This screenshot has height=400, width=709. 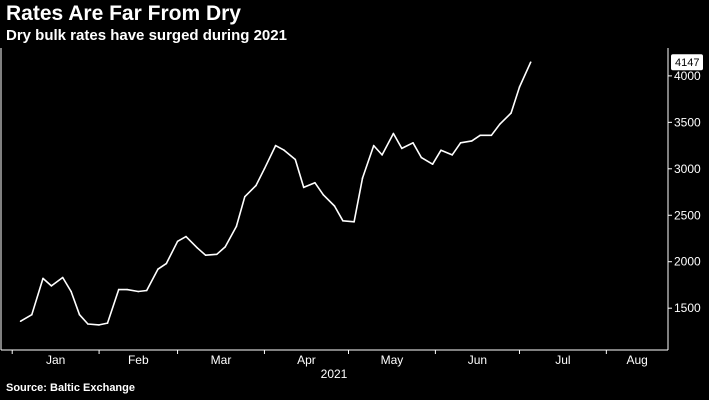 I want to click on chart-subtitle: Dry bulk rates have surged during 2021, so click(x=146, y=35).